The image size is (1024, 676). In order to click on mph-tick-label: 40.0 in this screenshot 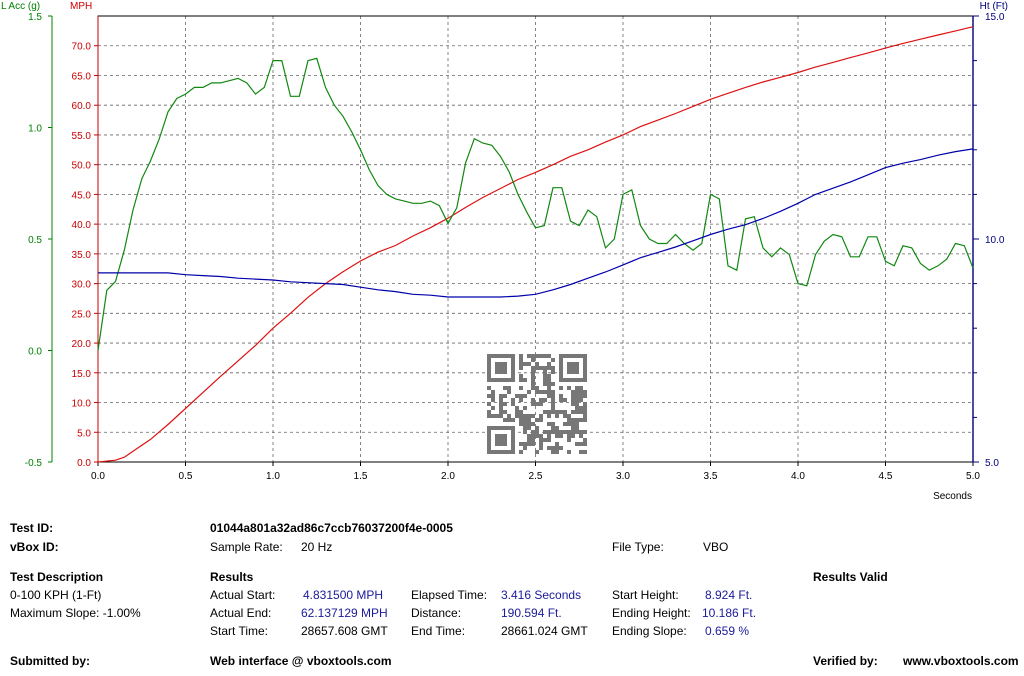, I will do `click(82, 225)`.